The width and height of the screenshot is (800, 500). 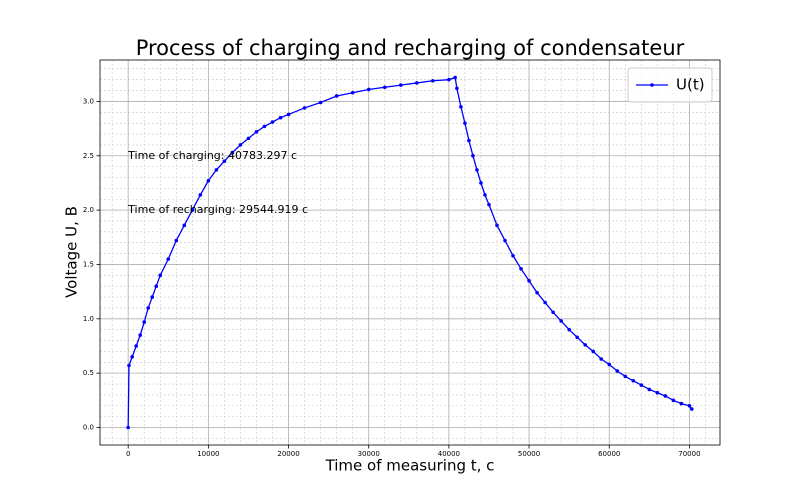 I want to click on x-tick-label: 0, so click(x=128, y=454).